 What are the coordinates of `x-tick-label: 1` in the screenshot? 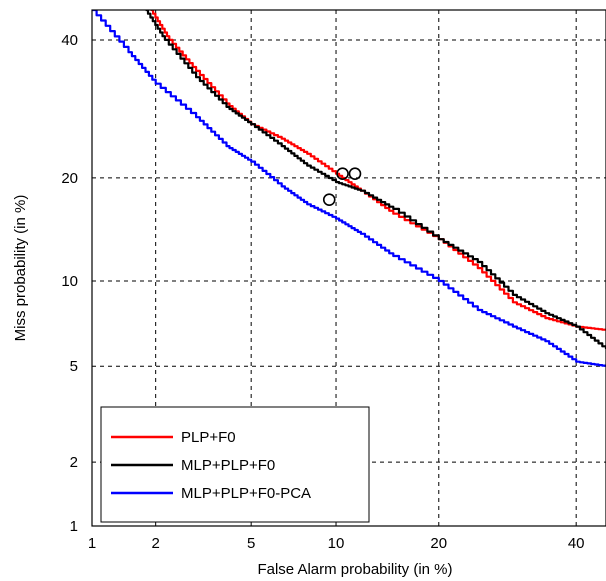 It's located at (92, 543).